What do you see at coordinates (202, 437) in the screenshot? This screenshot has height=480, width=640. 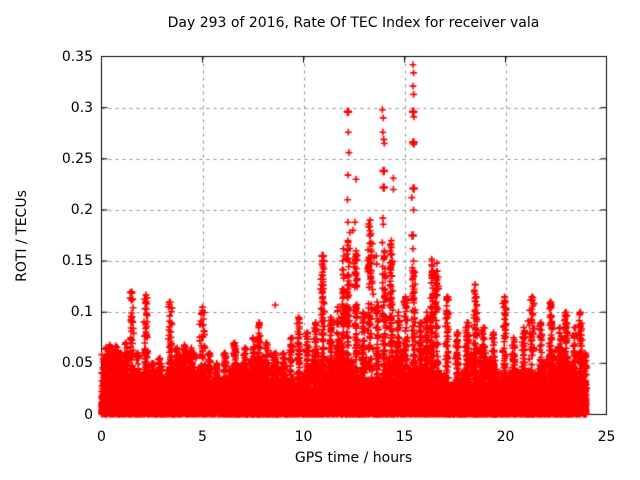 I see `x-tick-label: 5` at bounding box center [202, 437].